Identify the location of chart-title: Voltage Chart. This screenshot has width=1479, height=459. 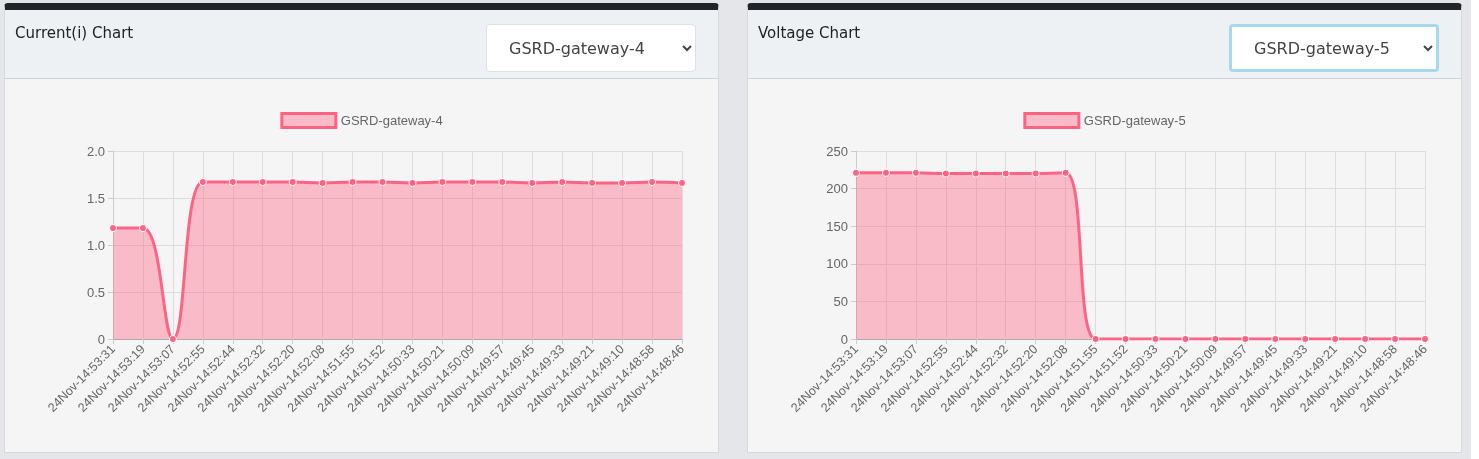
(809, 33).